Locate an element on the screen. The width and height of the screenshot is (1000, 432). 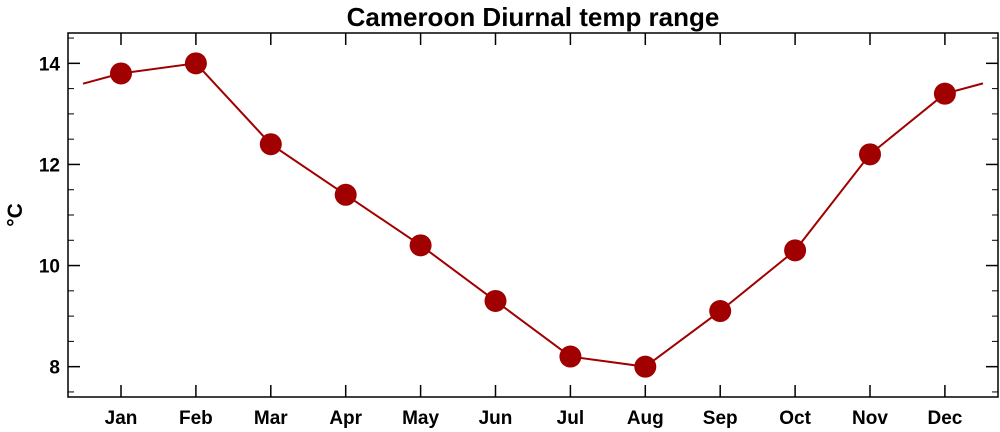
y-tick-label: 14 is located at coordinates (50, 64).